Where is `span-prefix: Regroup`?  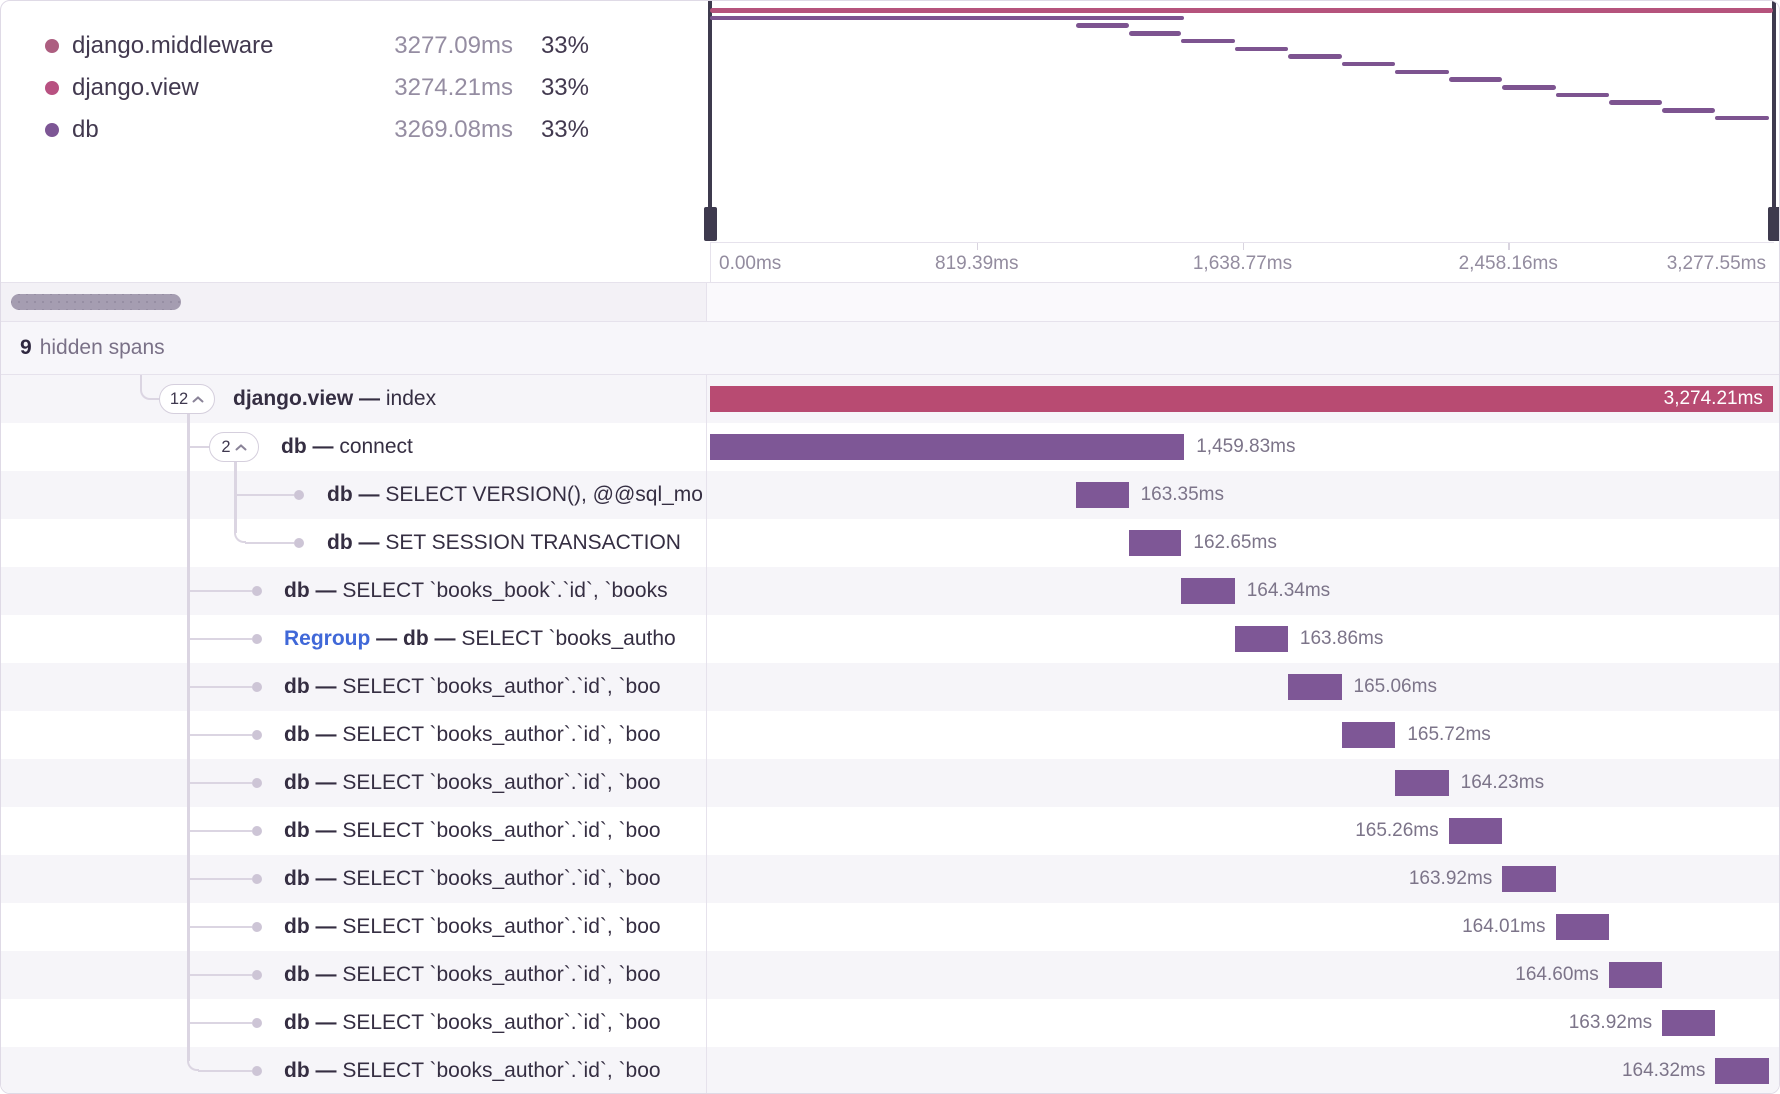
span-prefix: Regroup is located at coordinates (327, 638).